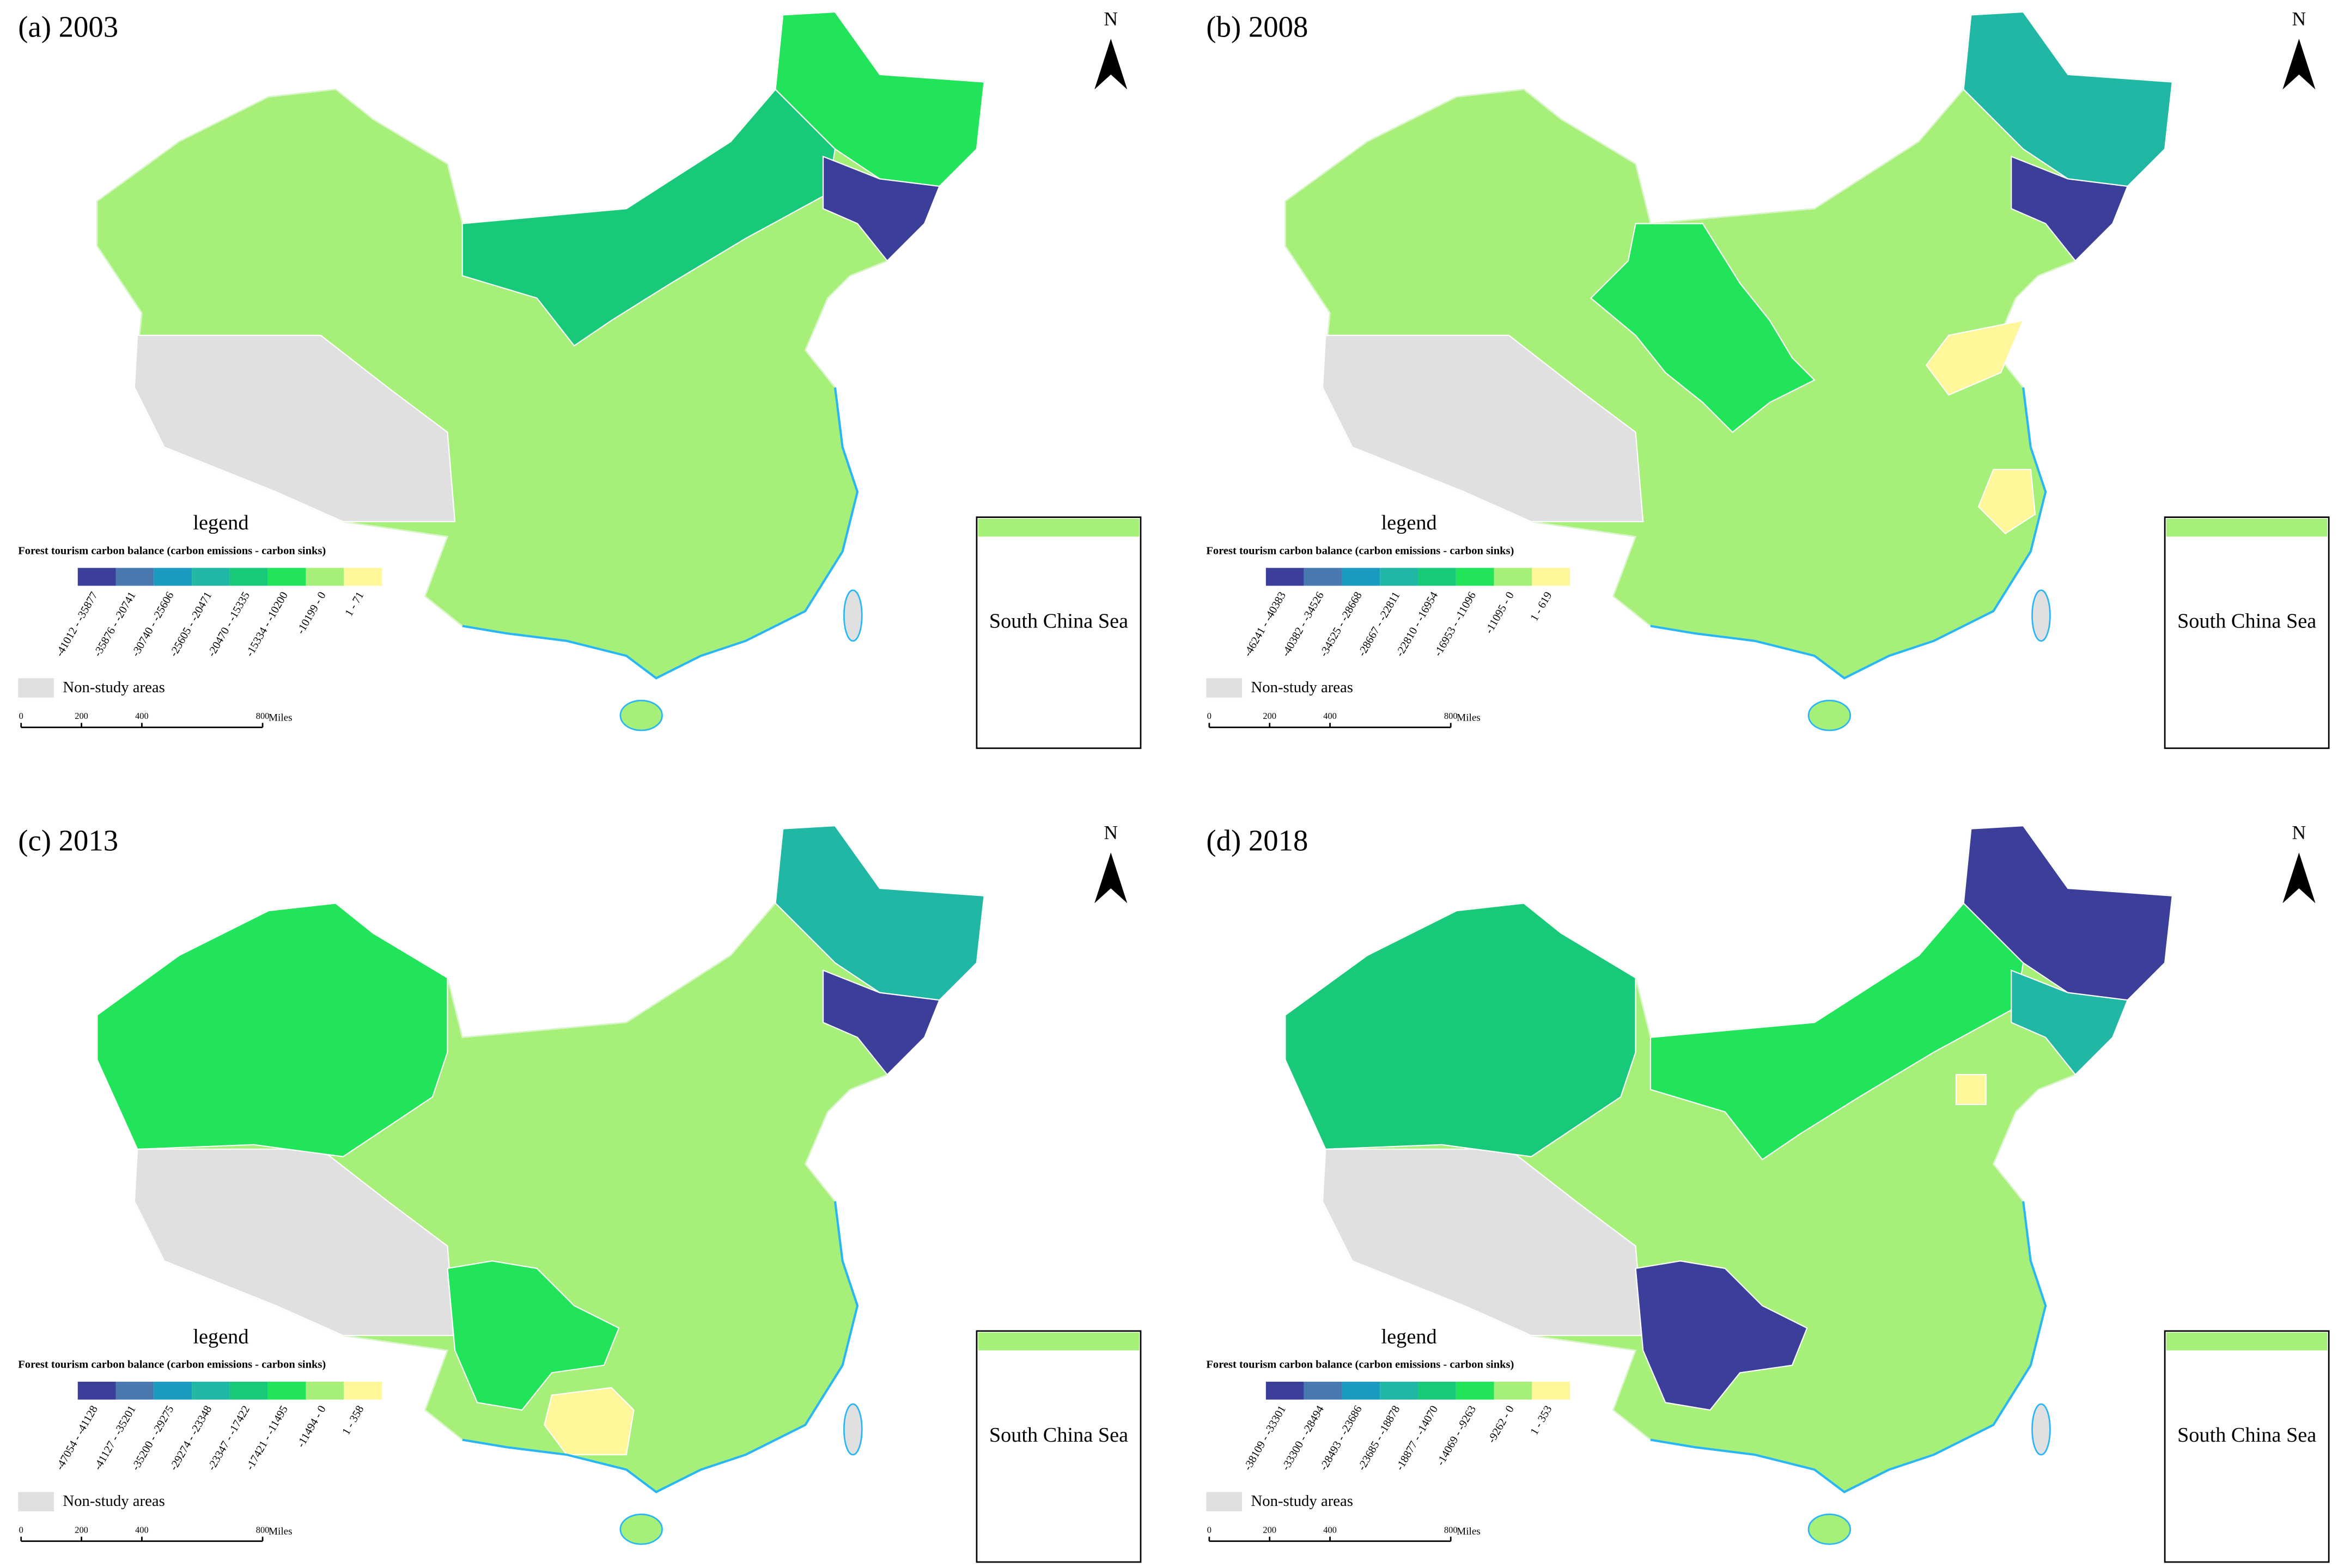  What do you see at coordinates (1417, 1438) in the screenshot?
I see `legend-class-label: -18877 - -14070` at bounding box center [1417, 1438].